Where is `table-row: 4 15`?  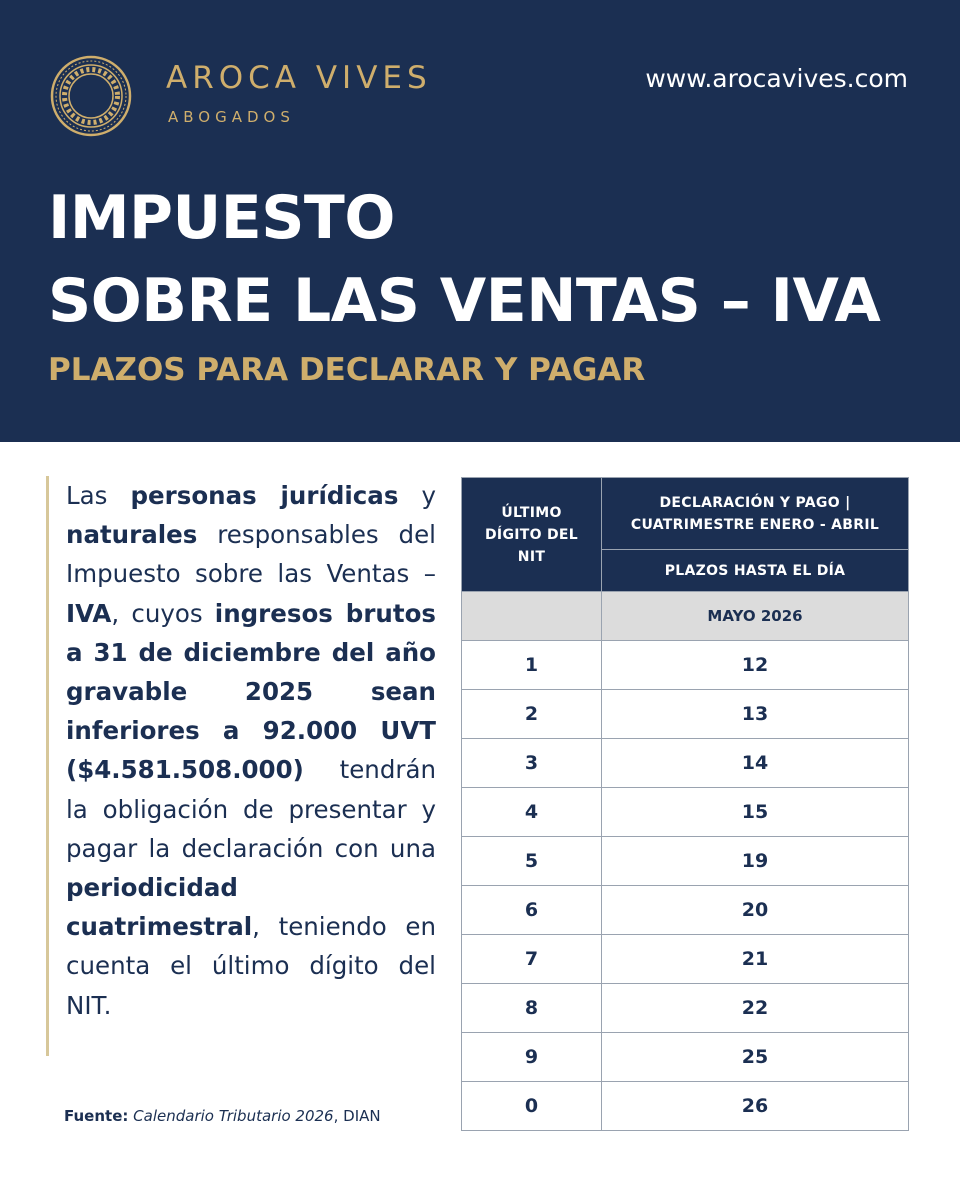 table-row: 4 15 is located at coordinates (685, 812).